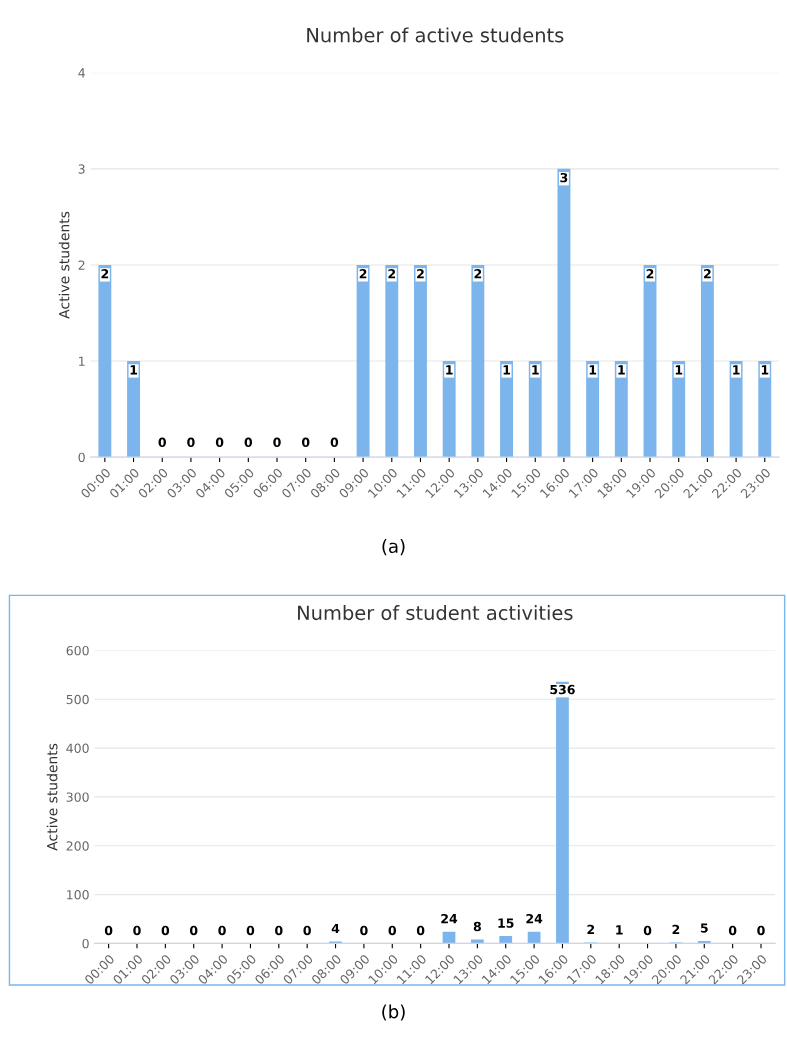 The image size is (787, 1039). What do you see at coordinates (435, 613) in the screenshot?
I see `chart-title: Number of student activities` at bounding box center [435, 613].